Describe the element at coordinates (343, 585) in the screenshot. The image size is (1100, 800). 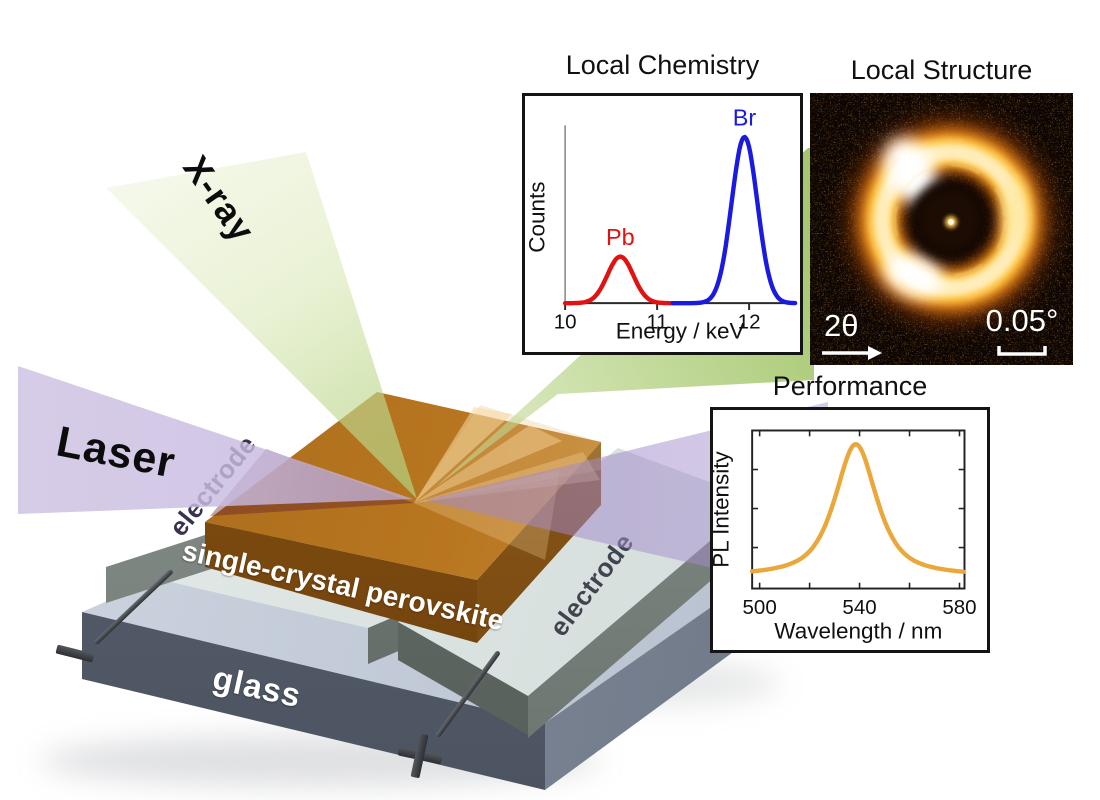
I see `crystal-label: single-crystal perovskite` at that location.